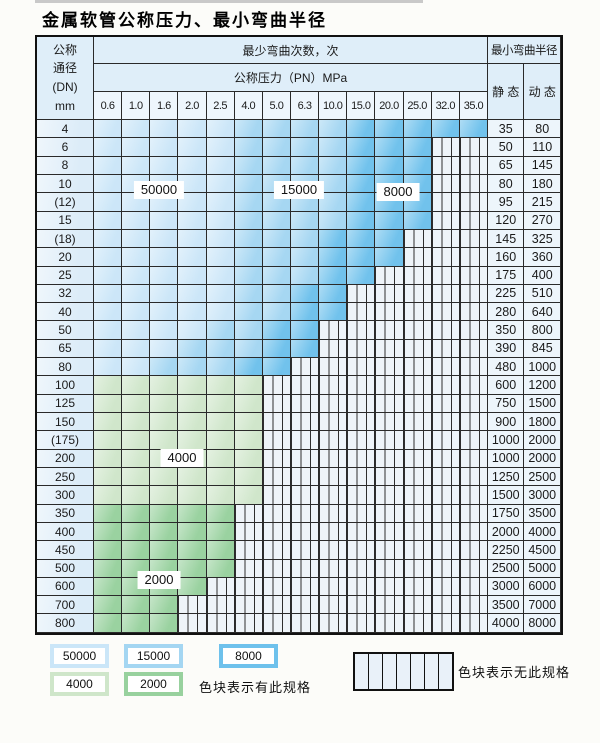  I want to click on dn-cell: (18), so click(65, 239).